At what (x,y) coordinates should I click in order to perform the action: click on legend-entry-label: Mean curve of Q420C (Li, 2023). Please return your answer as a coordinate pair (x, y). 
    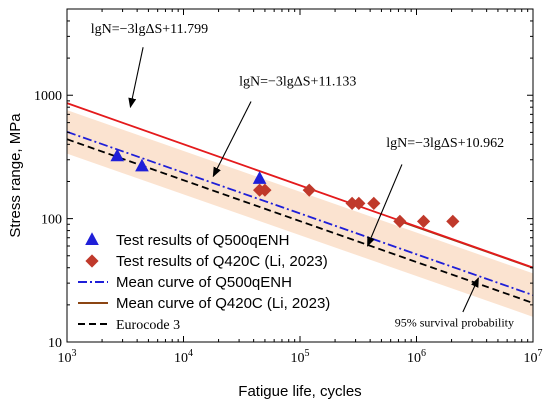
    Looking at the image, I should click on (223, 303).